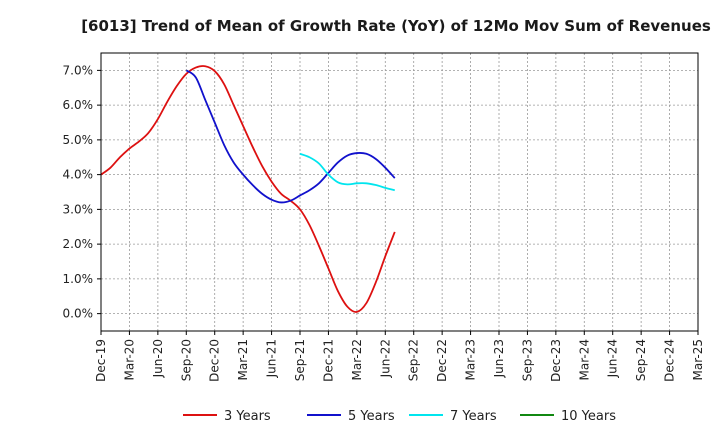 The height and width of the screenshot is (440, 720). I want to click on y-tick-label: 7.0%, so click(78, 70).